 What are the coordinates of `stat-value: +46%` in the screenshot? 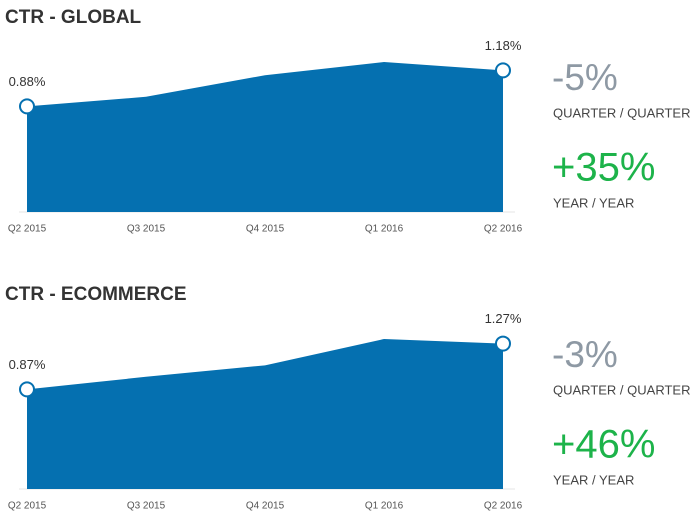 It's located at (603, 445).